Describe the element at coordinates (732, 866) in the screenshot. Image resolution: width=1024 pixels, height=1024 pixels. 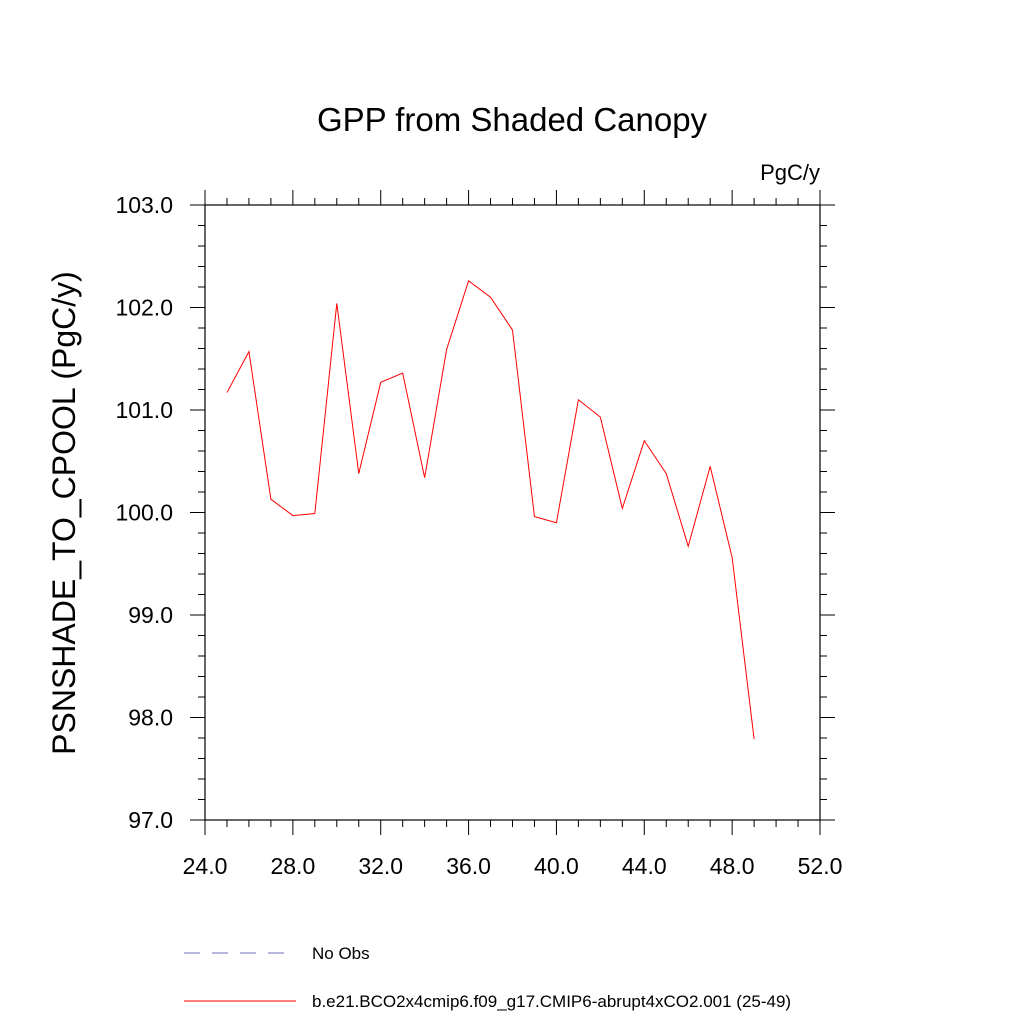
I see `x-tick-label: 48.0` at that location.